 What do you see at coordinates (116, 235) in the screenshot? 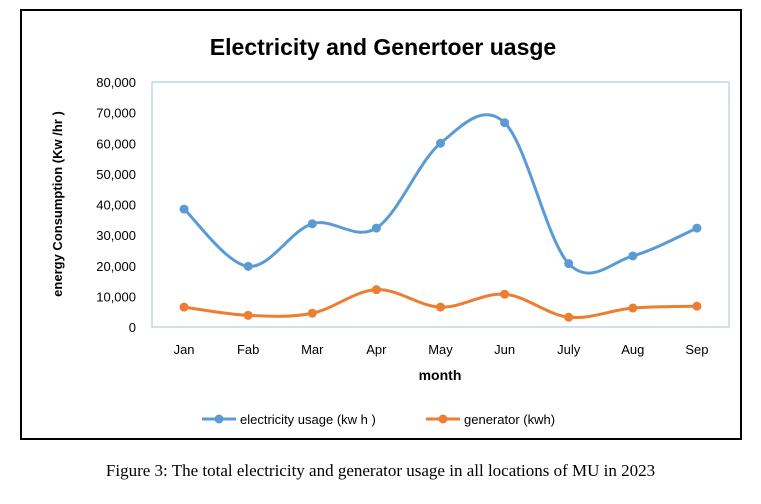
I see `y-tick-label: 30,000` at bounding box center [116, 235].